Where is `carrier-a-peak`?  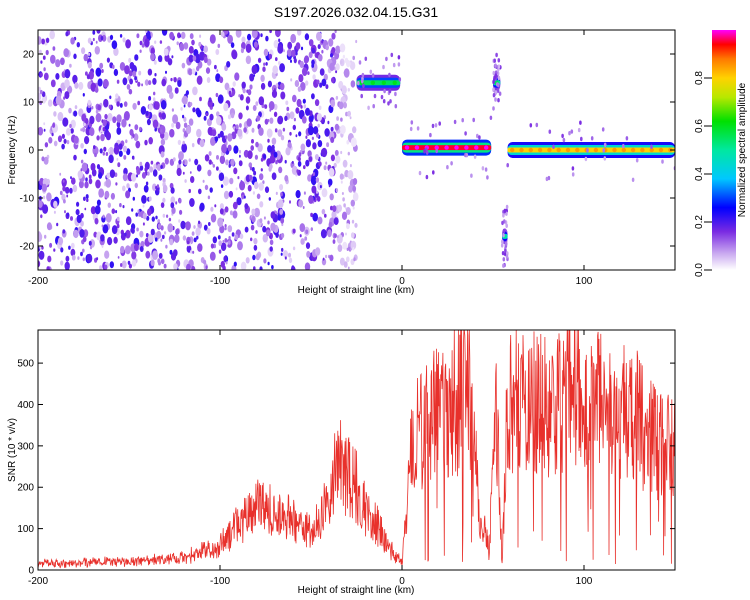
carrier-a-peak is located at coordinates (456, 147).